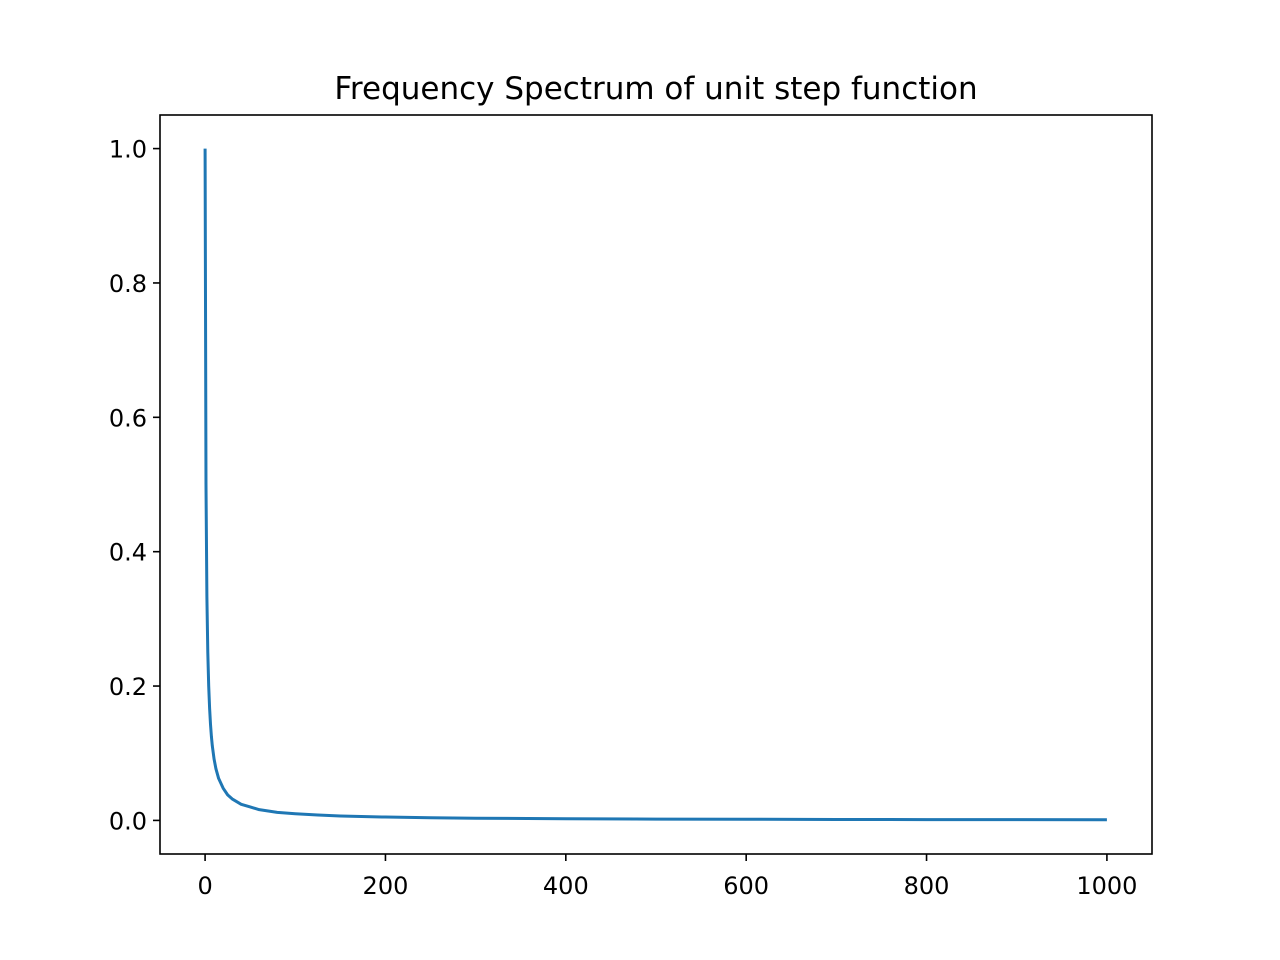 The image size is (1280, 960). Describe the element at coordinates (927, 886) in the screenshot. I see `x-tick-label: 800` at that location.